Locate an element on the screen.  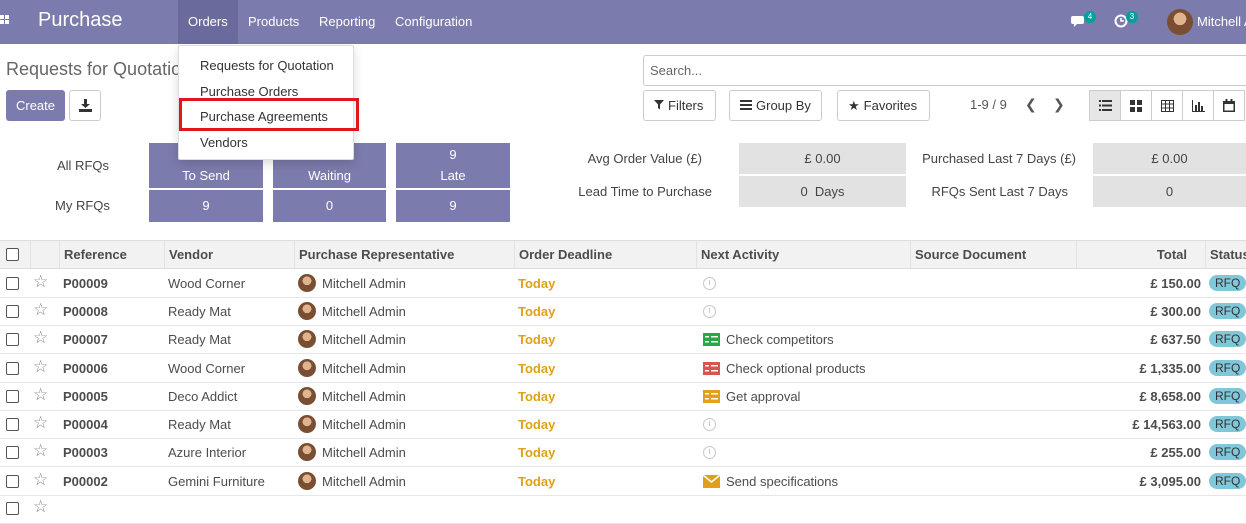
download-button is located at coordinates (85, 105).